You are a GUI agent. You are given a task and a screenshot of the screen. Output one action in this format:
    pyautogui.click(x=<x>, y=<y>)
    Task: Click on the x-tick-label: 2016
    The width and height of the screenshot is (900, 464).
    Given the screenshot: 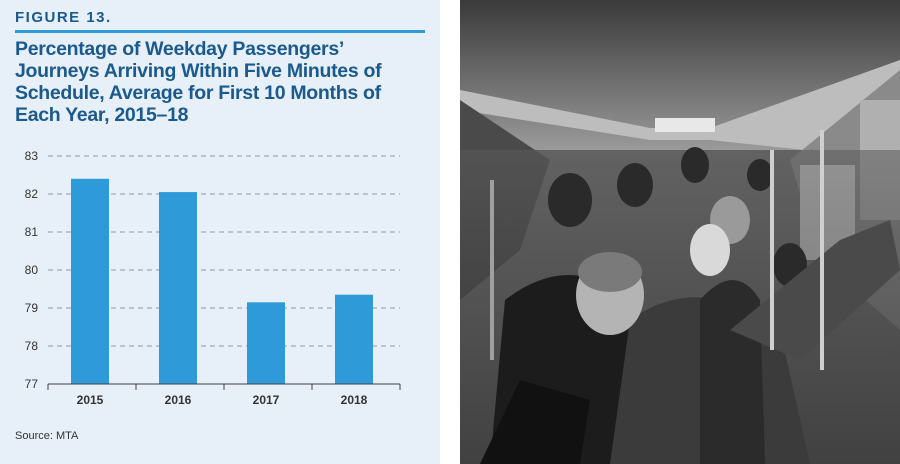 What is the action you would take?
    pyautogui.click(x=178, y=400)
    